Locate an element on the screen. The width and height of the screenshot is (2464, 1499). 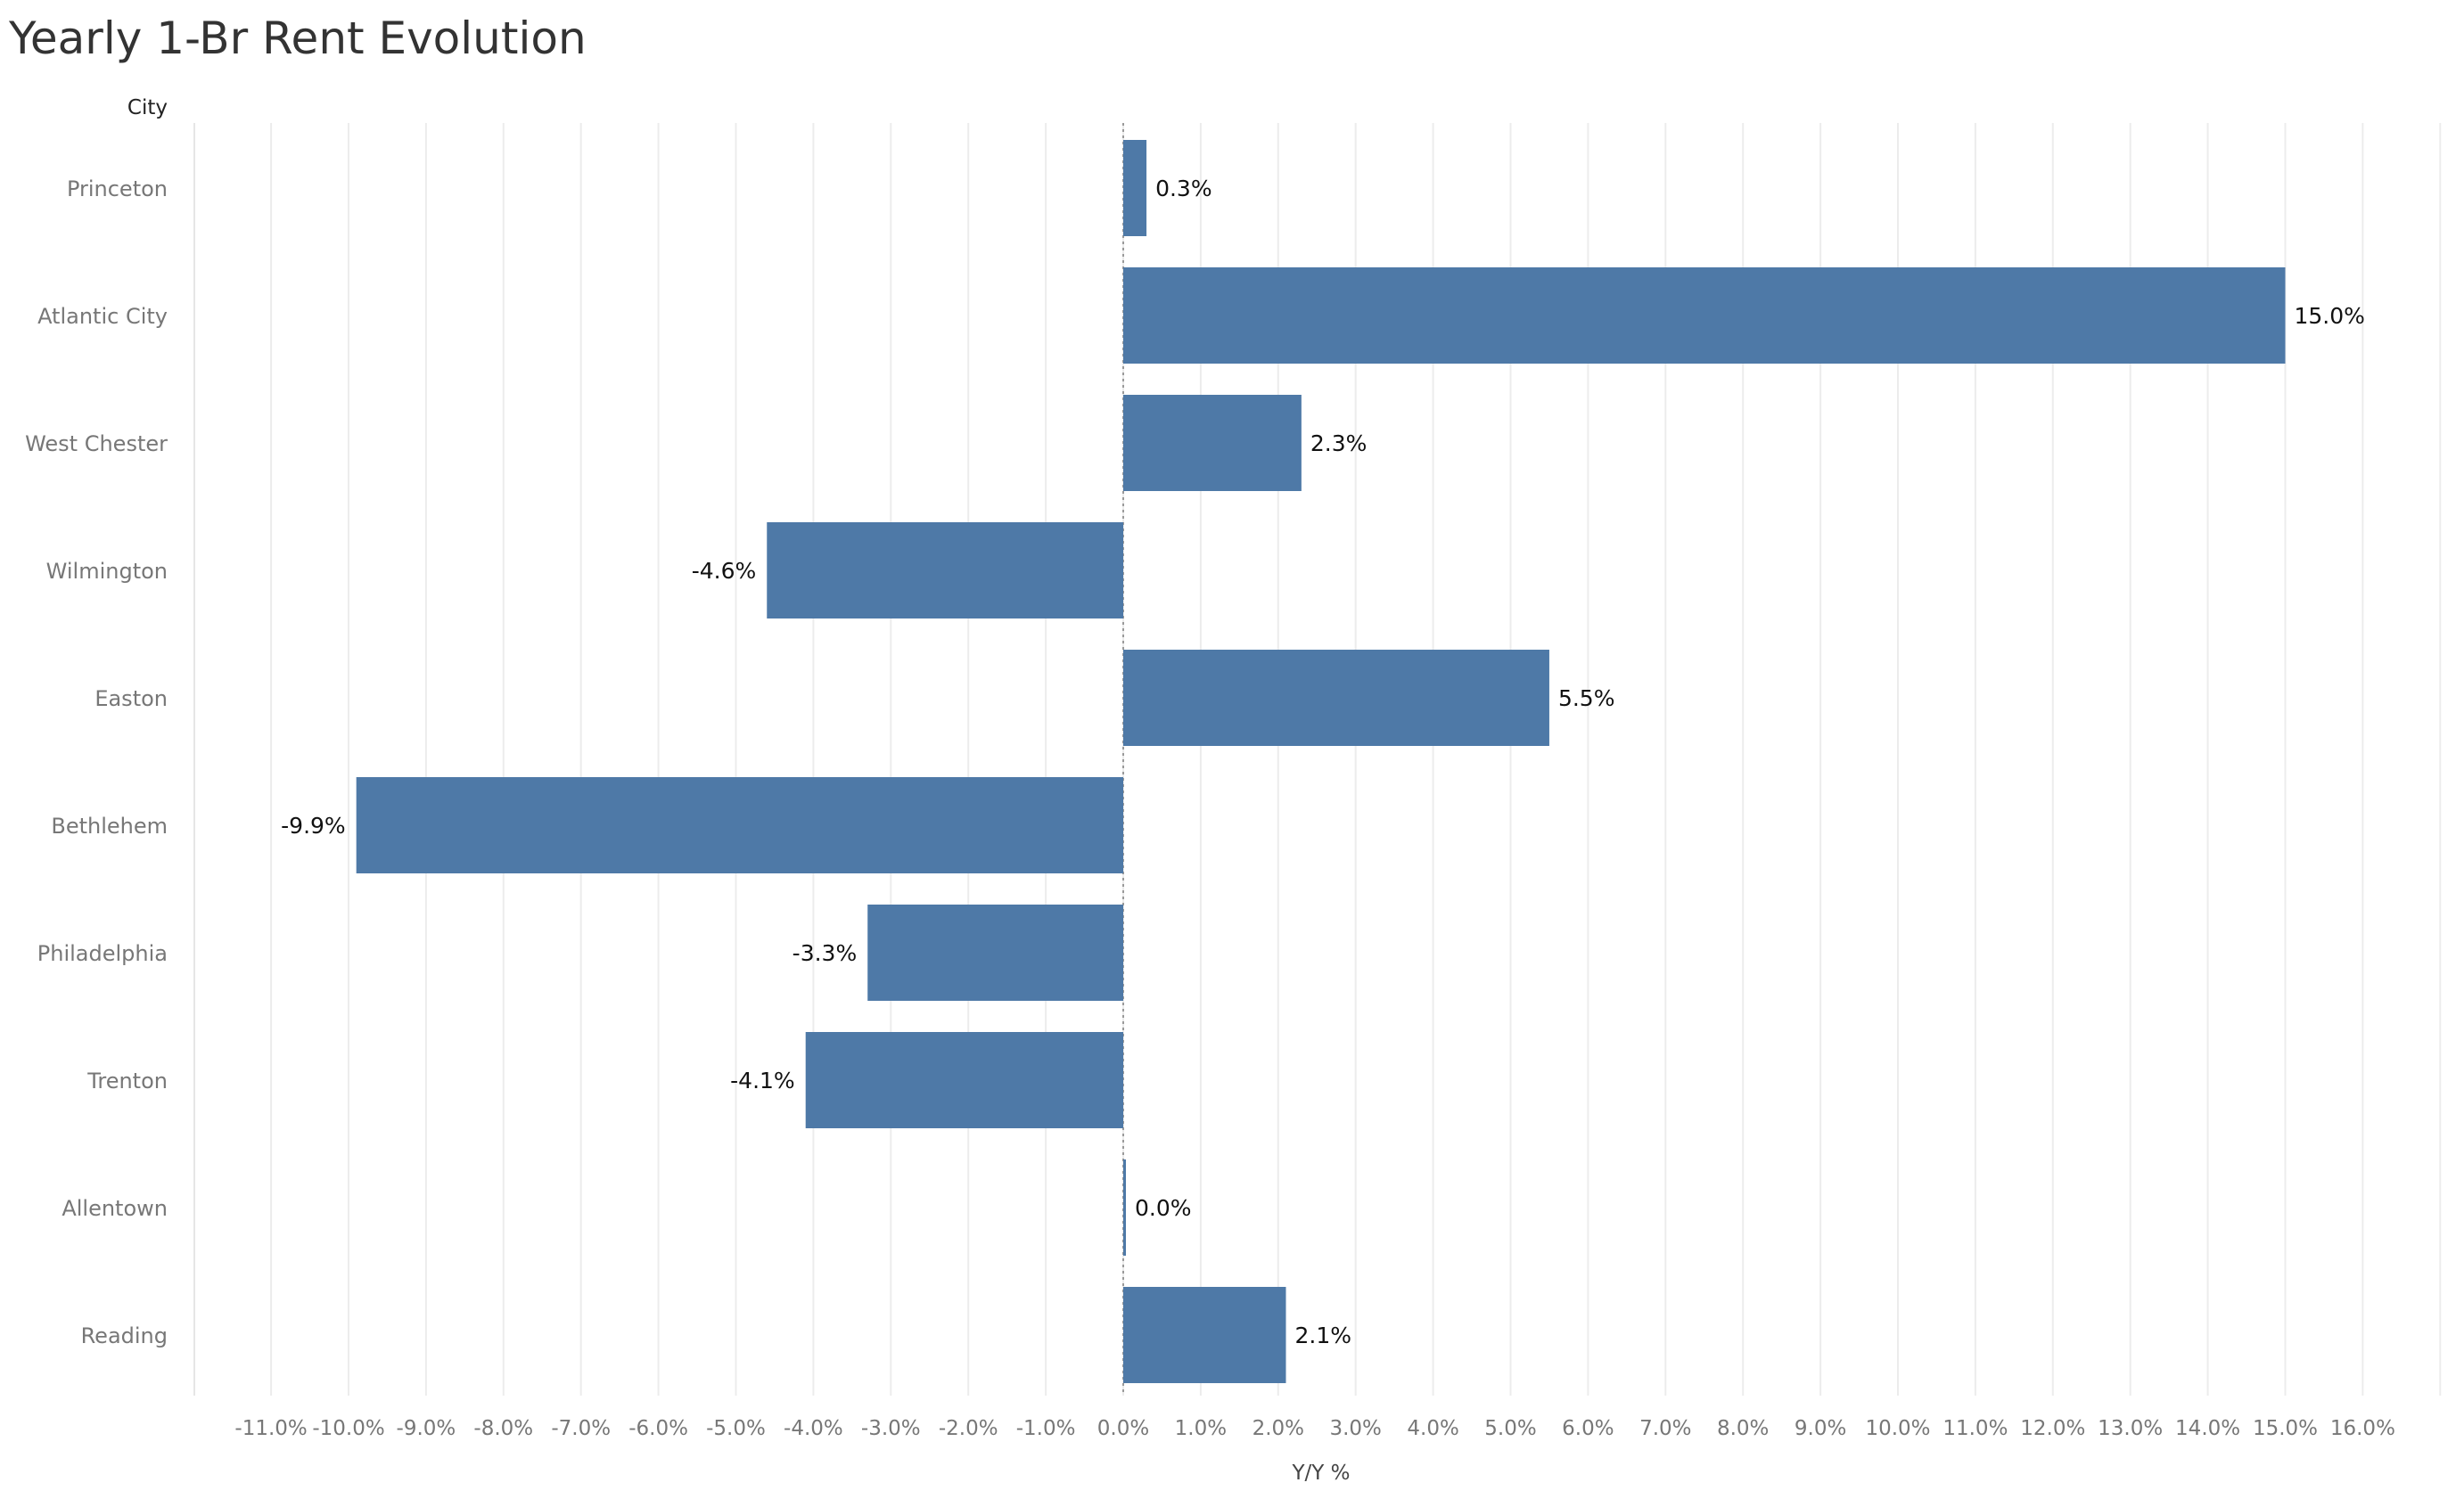
city-label: Bethlehem is located at coordinates (109, 826).